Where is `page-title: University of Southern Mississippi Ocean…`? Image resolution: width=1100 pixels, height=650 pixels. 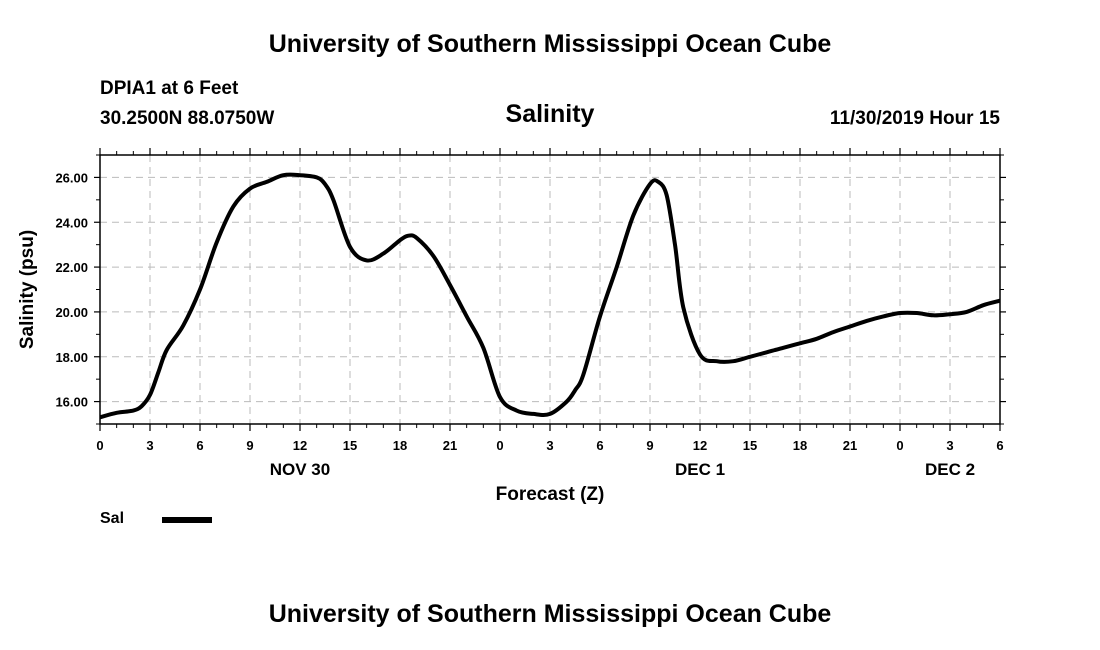
page-title: University of Southern Mississippi Ocean… is located at coordinates (550, 44).